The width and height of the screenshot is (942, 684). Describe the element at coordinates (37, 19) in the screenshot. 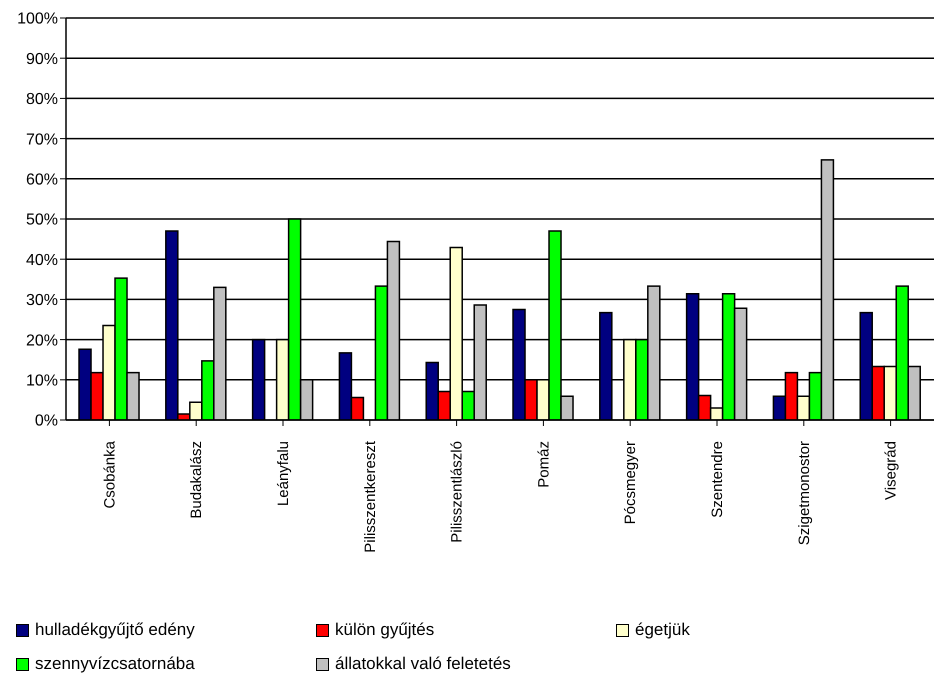

I see `y-tick-label: 100%` at that location.